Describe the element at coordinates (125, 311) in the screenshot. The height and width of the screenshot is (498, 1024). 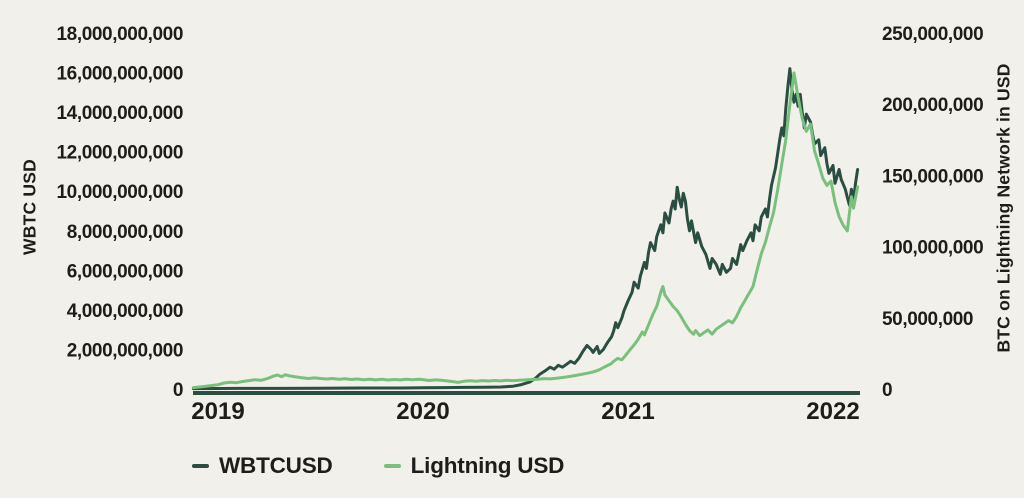
I see `left-axis-tick-label: 4,000,000,000` at that location.